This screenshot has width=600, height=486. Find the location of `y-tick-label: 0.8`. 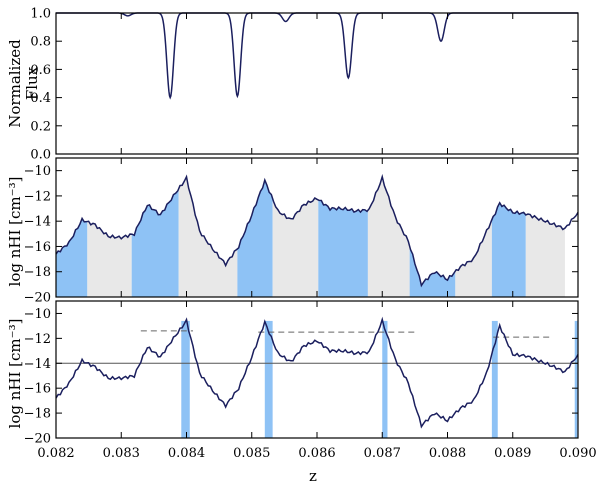

y-tick-label: 0.8 is located at coordinates (40, 42).